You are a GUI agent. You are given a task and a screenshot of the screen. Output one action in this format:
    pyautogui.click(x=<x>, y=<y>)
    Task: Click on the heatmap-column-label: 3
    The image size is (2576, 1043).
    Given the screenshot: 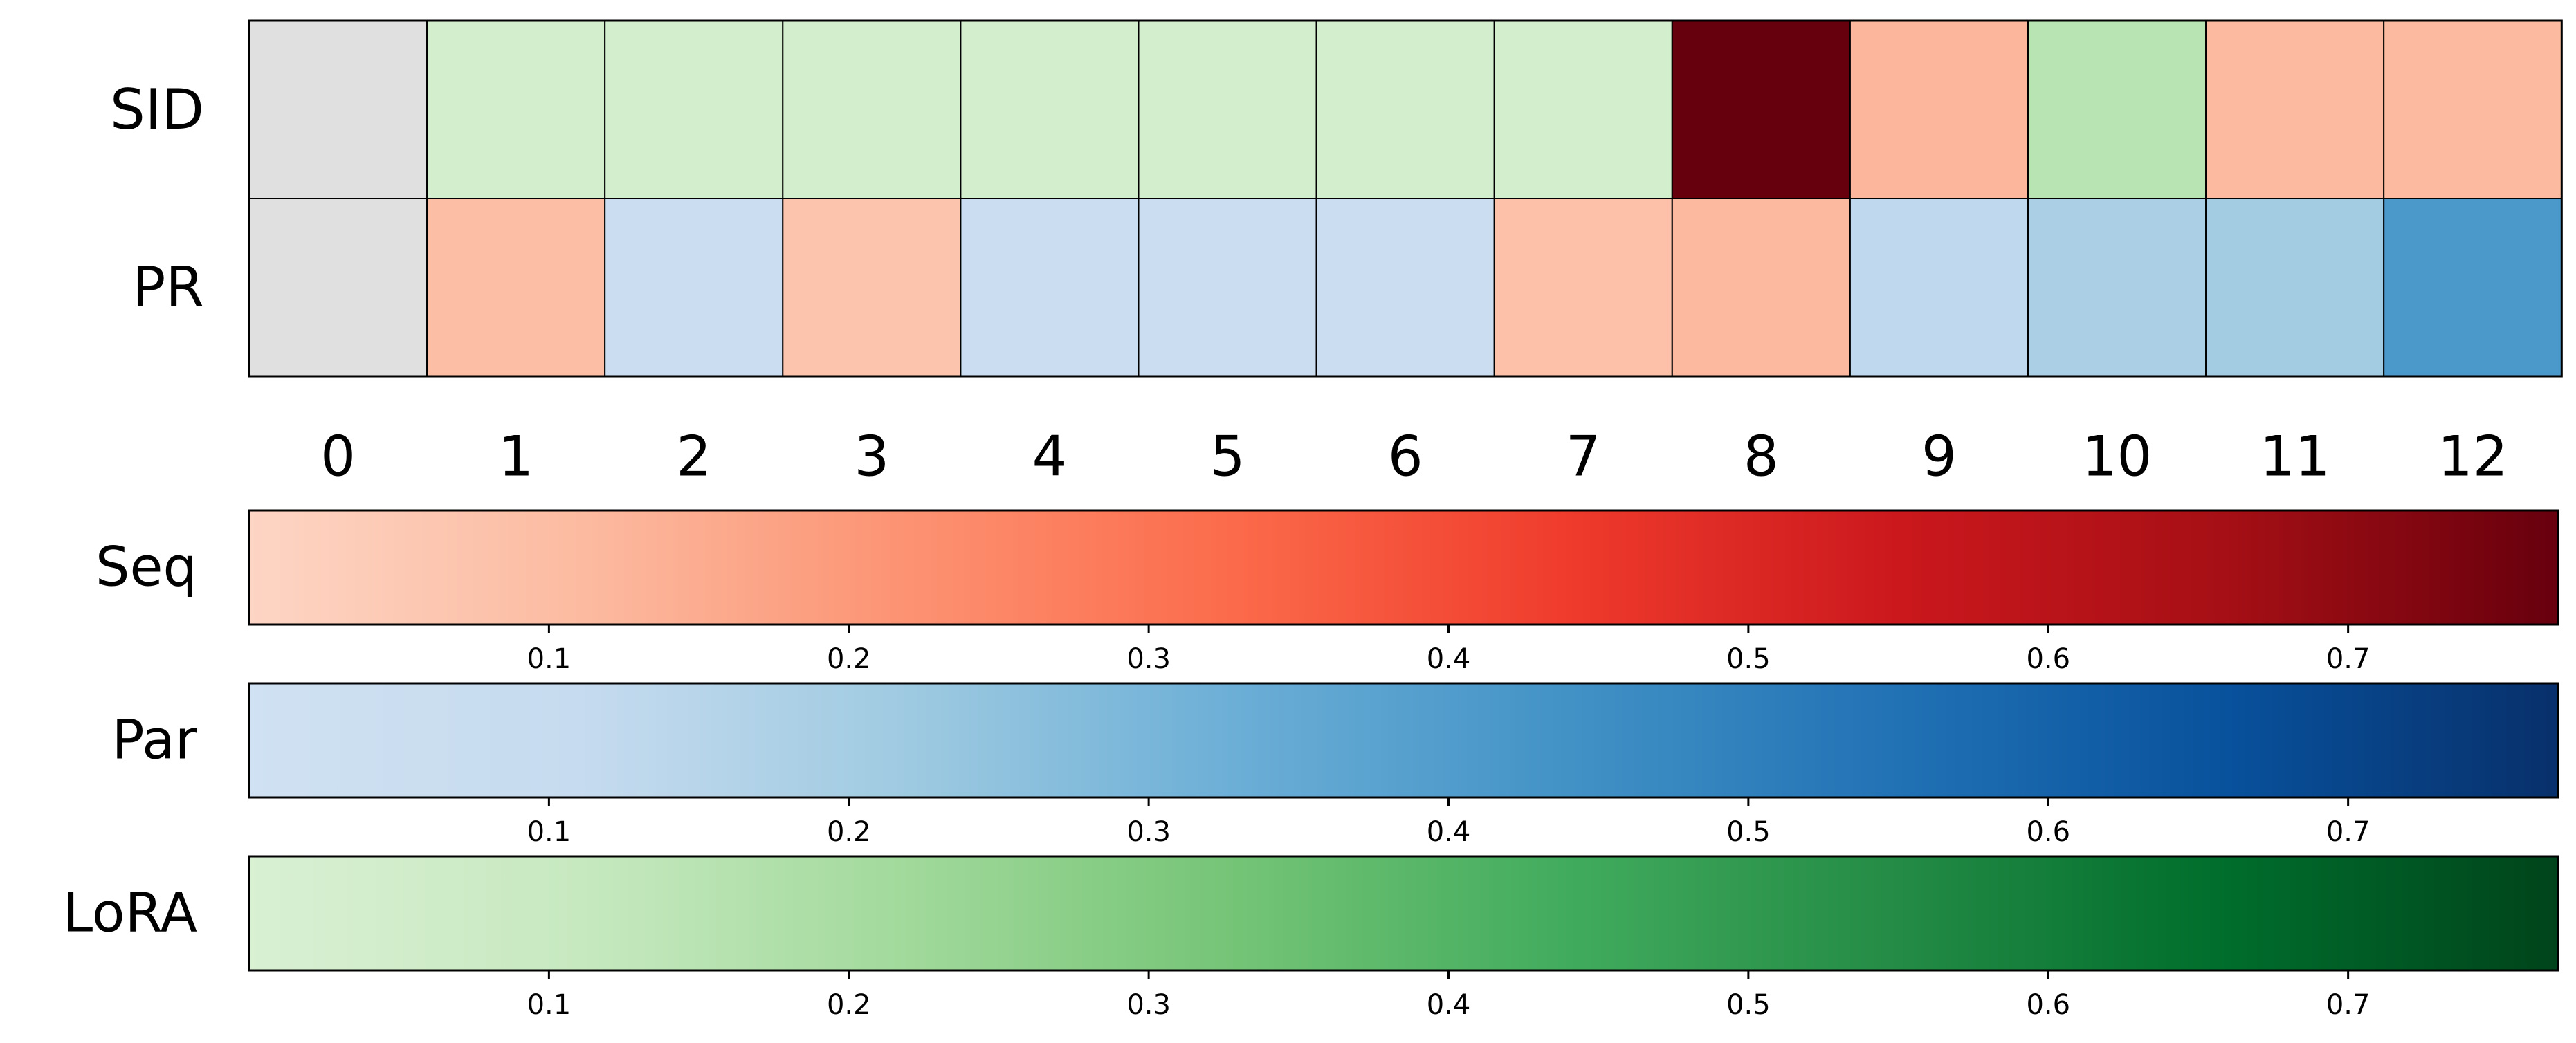 What is the action you would take?
    pyautogui.click(x=872, y=457)
    